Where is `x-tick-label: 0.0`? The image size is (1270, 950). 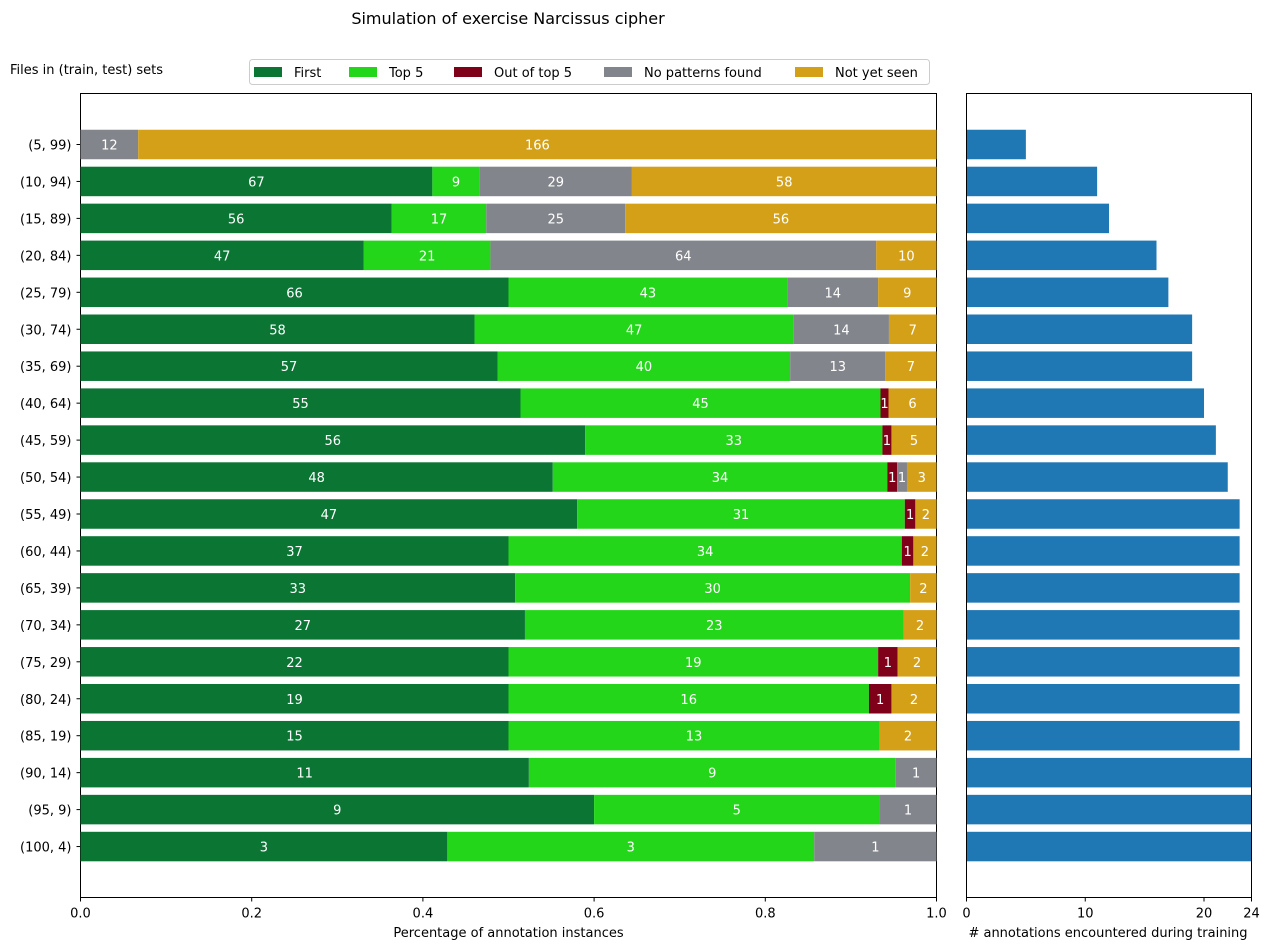 x-tick-label: 0.0 is located at coordinates (80, 914).